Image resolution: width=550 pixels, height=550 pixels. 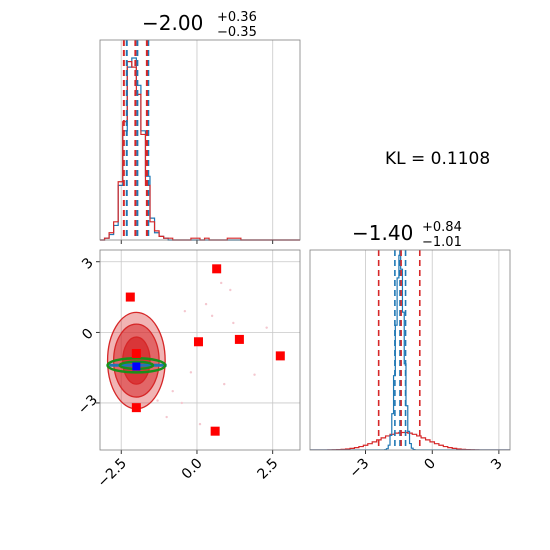 I want to click on joint-y-tick-label: 0, so click(x=88, y=335).